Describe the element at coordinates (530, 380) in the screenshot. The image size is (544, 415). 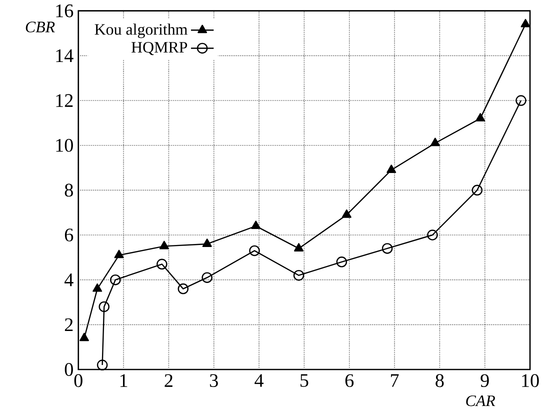
I see `x-tick-label: 10` at that location.